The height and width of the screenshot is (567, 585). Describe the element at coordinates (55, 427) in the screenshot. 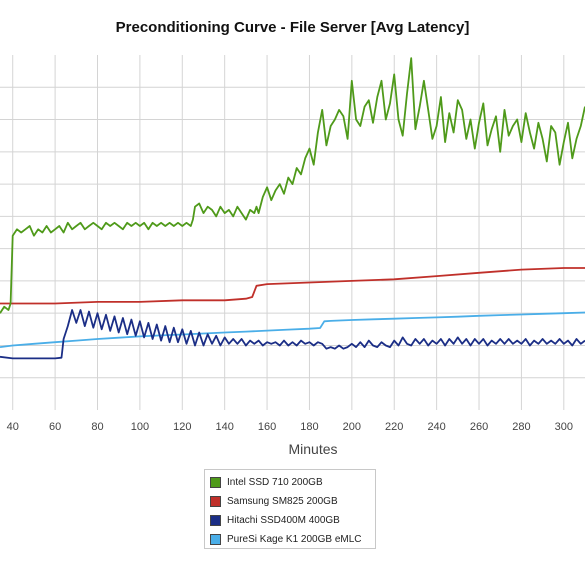

I see `x-tick-label: 60` at that location.